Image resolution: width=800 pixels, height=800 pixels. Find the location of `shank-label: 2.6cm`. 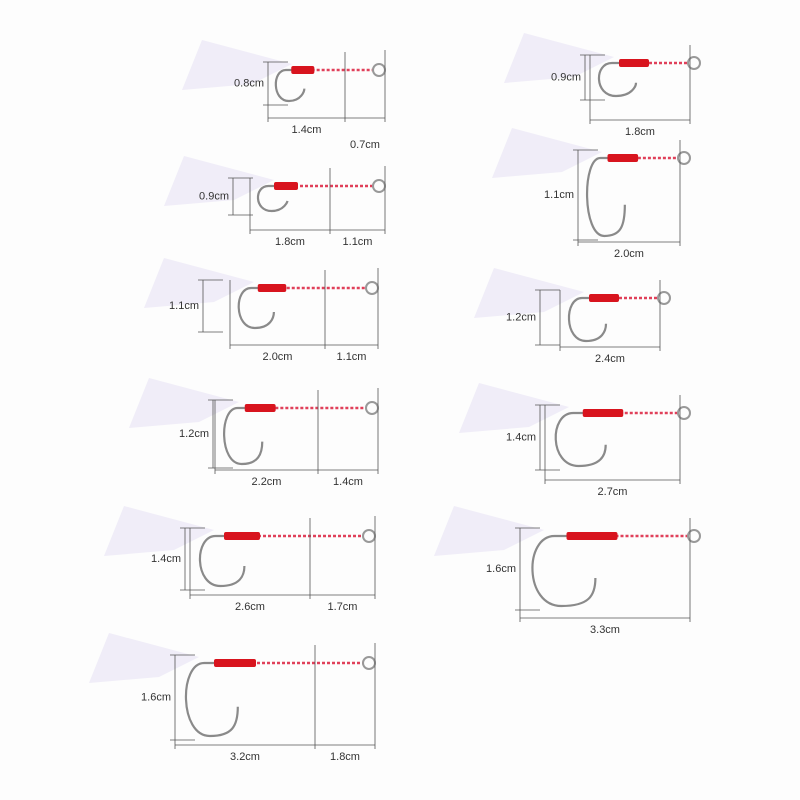

shank-label: 2.6cm is located at coordinates (250, 607).